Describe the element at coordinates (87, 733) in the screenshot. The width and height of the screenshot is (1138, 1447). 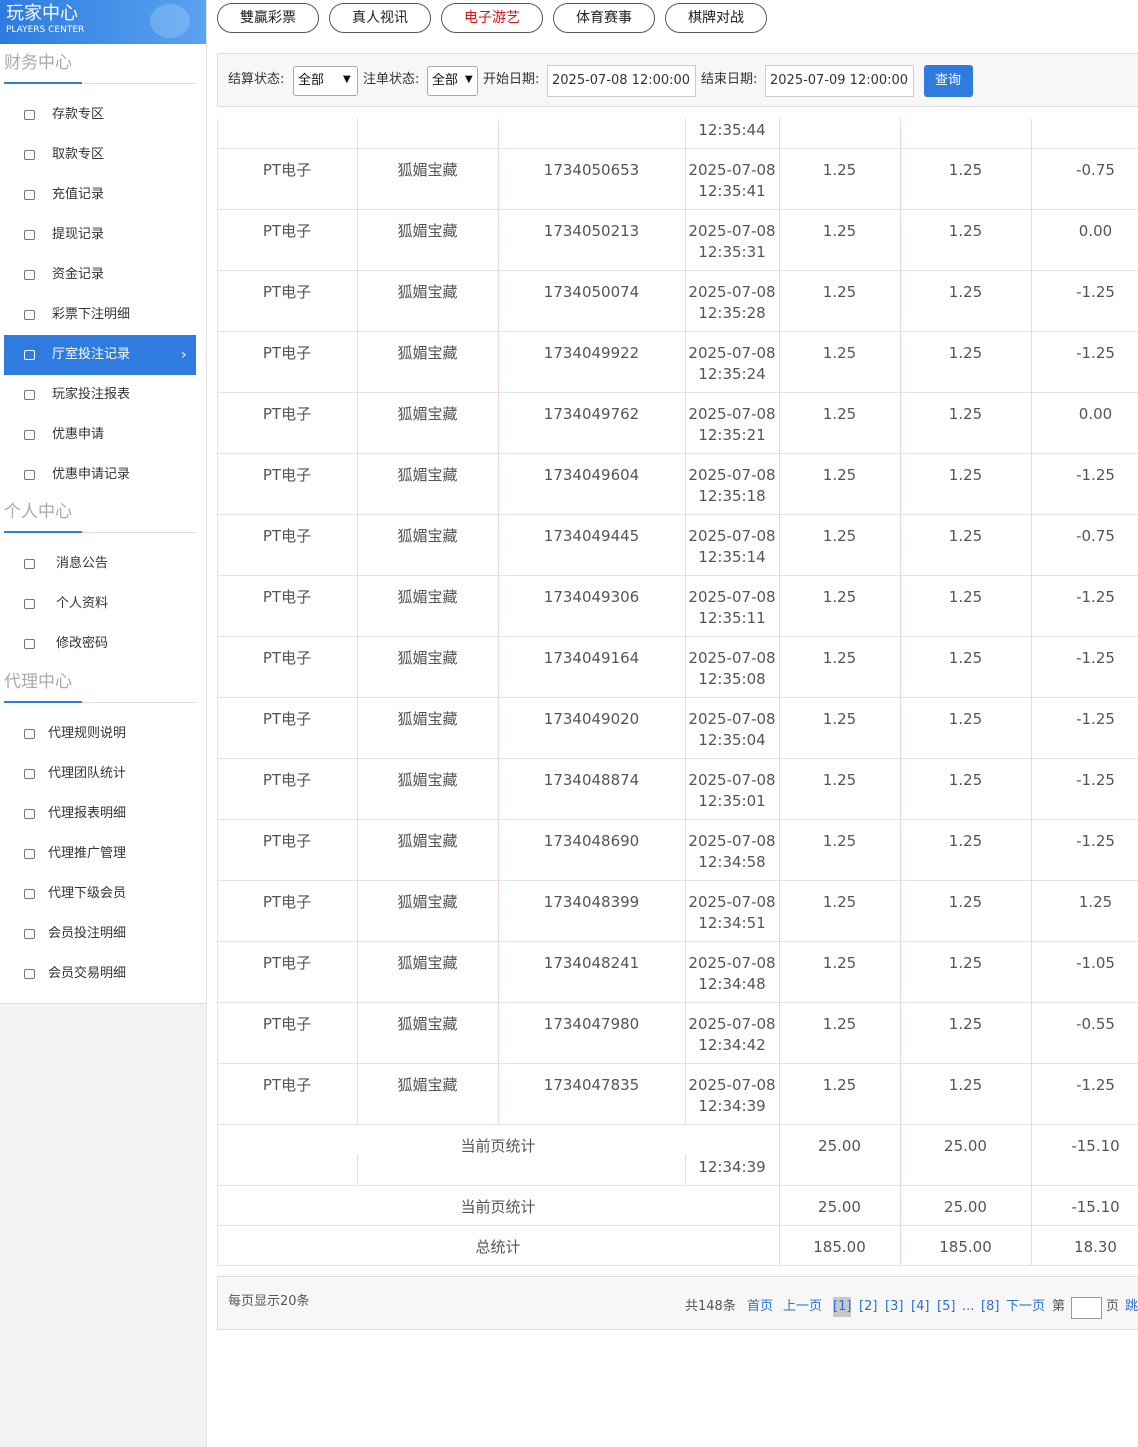
I see `nav-item: 代理规则说明` at that location.